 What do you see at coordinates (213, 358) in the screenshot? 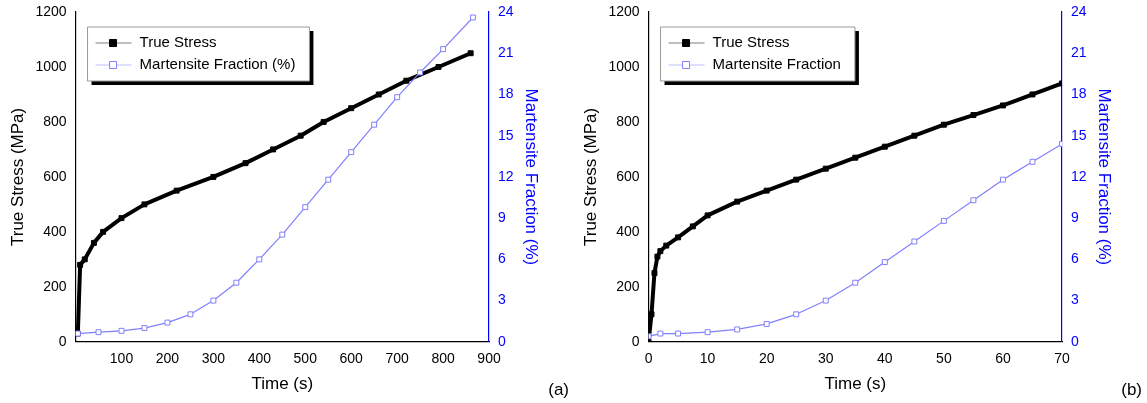
I see `x-tick-label: 300` at bounding box center [213, 358].